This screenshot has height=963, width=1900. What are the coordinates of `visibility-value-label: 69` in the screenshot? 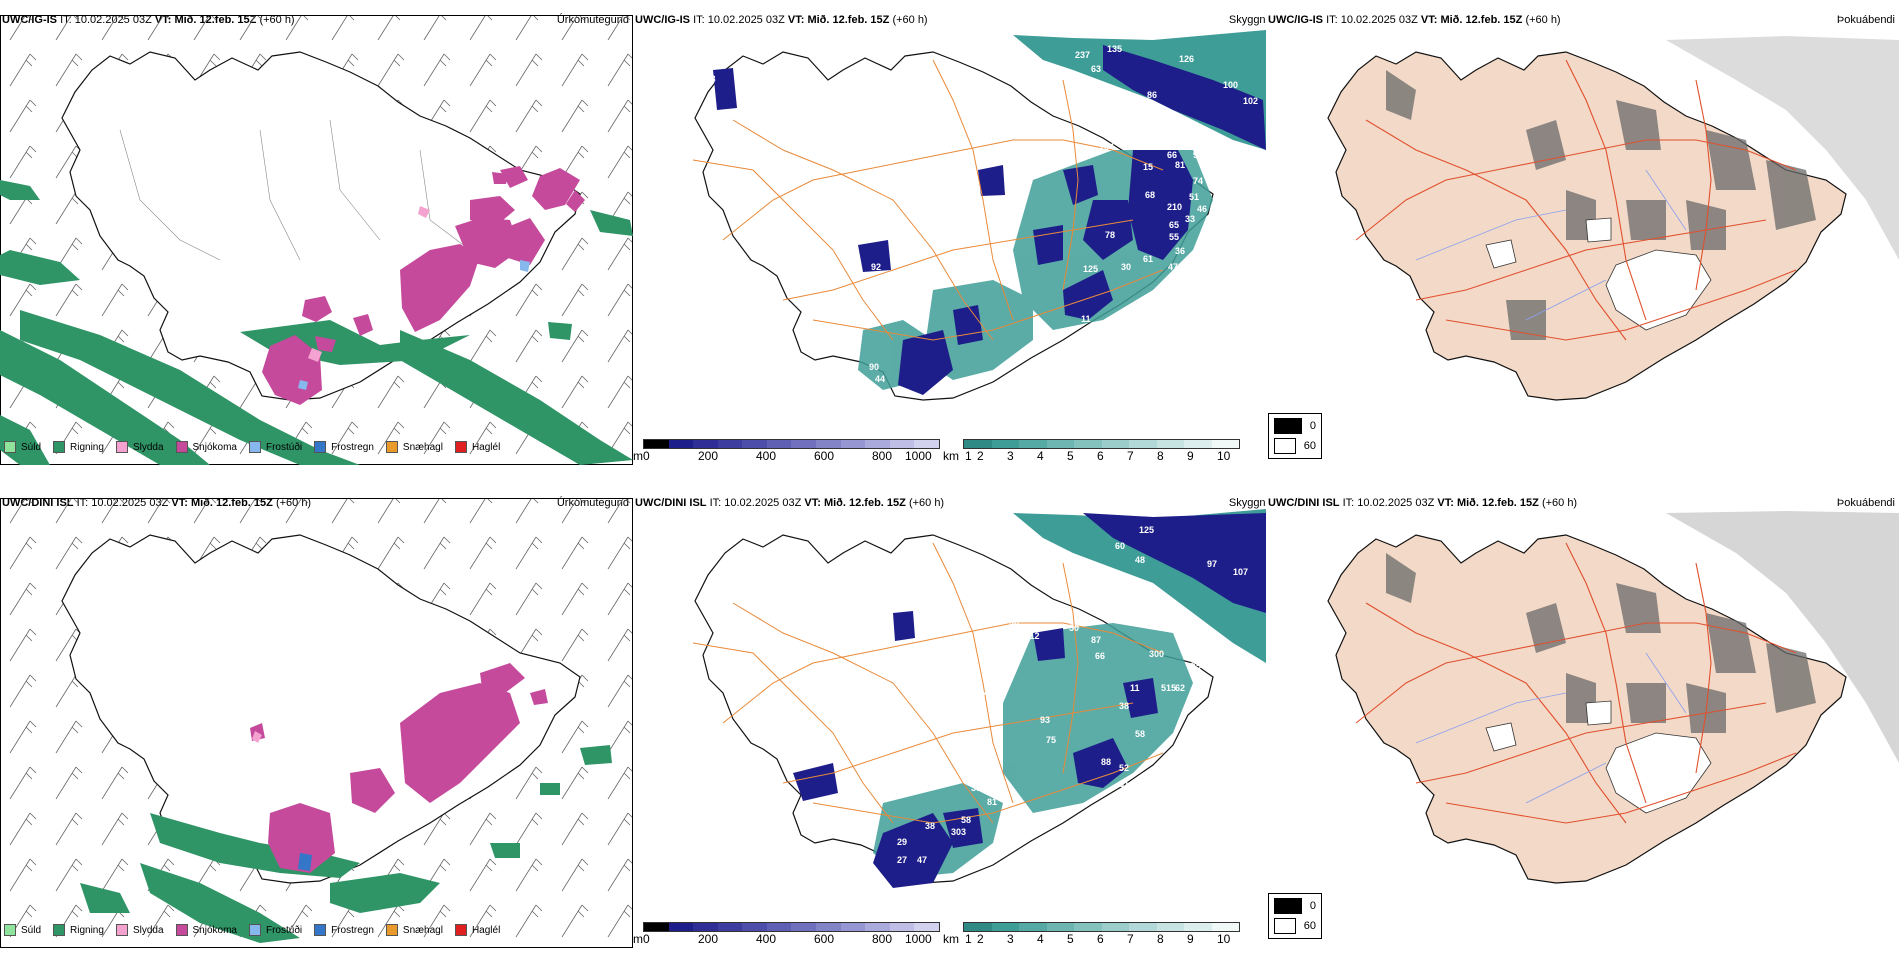 It's located at (866, 389).